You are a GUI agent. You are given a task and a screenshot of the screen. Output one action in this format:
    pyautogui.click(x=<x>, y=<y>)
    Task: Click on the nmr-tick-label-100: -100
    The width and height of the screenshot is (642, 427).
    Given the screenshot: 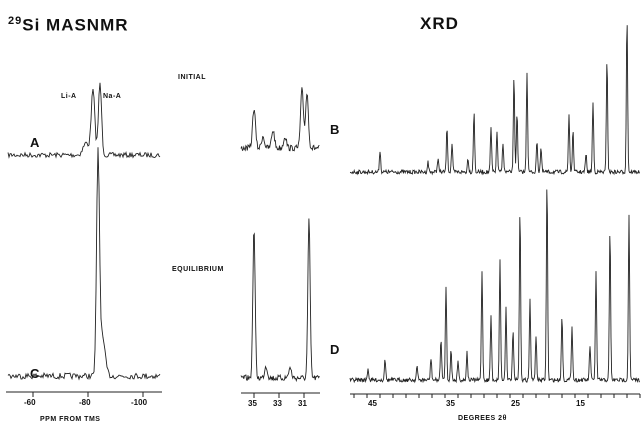 What is the action you would take?
    pyautogui.click(x=139, y=402)
    